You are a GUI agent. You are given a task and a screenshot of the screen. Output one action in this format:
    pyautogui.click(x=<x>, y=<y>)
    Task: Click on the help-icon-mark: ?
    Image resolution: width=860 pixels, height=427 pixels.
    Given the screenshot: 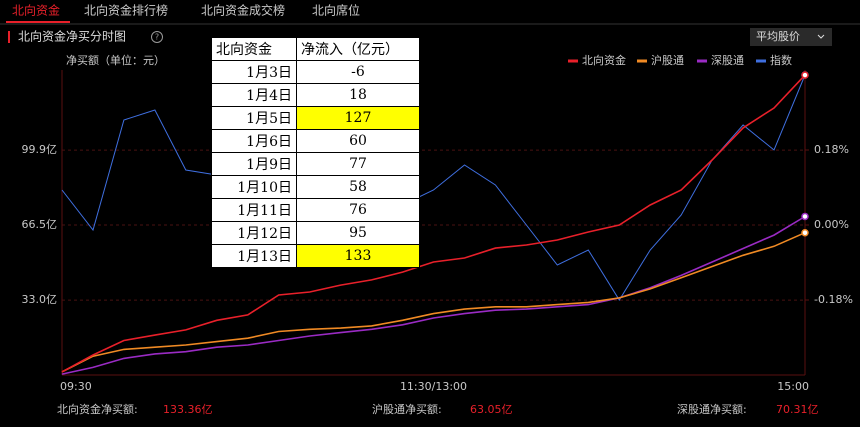 What is the action you would take?
    pyautogui.click(x=157, y=37)
    